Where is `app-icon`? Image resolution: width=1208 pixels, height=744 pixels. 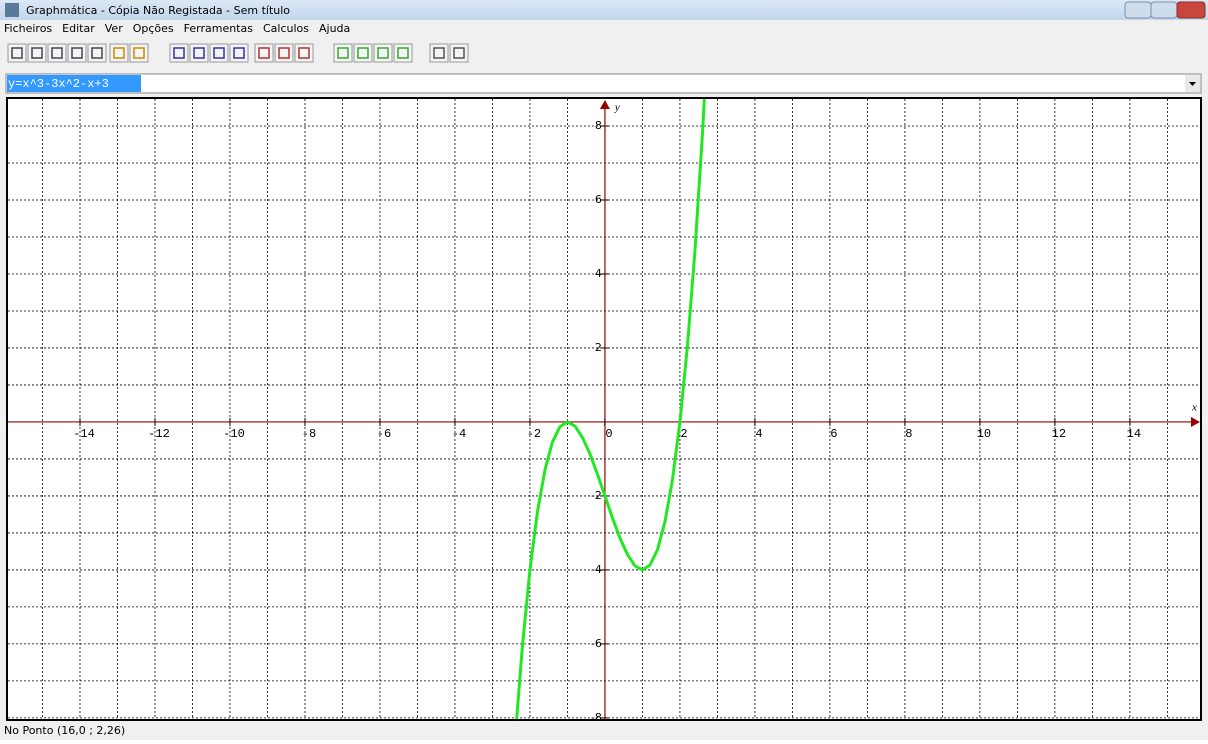
app-icon is located at coordinates (12, 10).